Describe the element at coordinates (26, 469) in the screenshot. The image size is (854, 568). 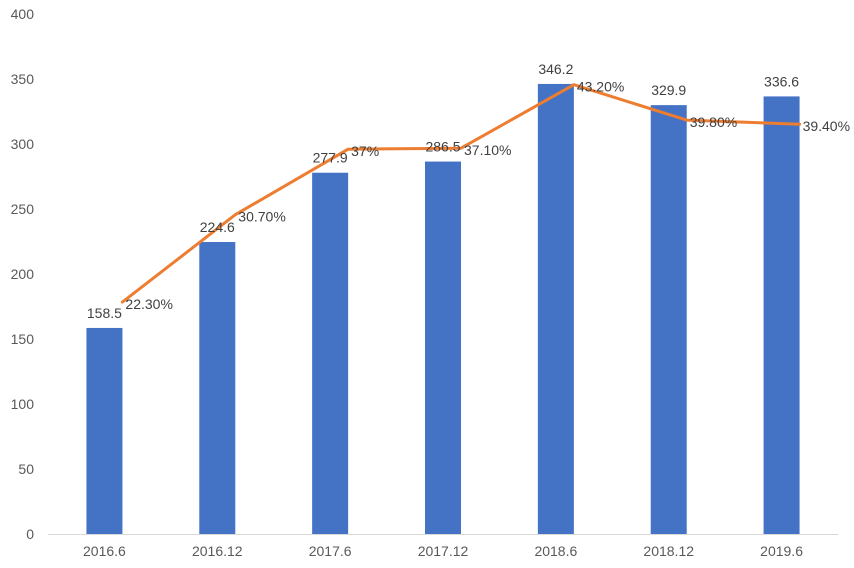
I see `y-tick-label: 50` at that location.